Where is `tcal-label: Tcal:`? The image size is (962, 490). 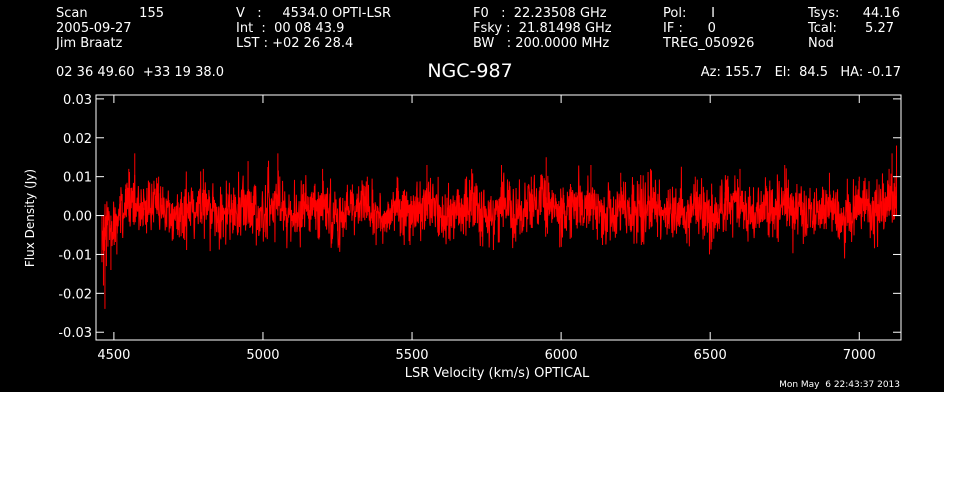
tcal-label: Tcal: is located at coordinates (822, 28).